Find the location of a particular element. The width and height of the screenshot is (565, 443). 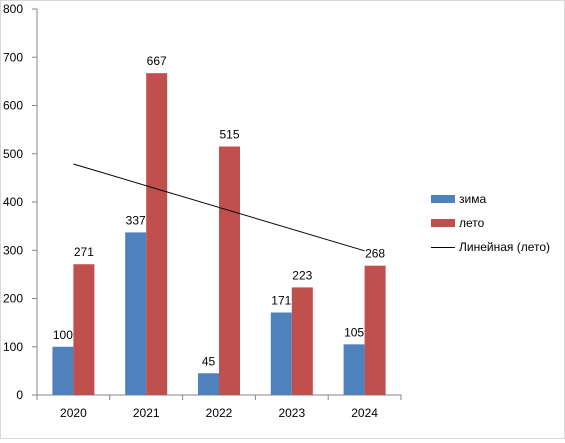

trendline is located at coordinates (219, 207).